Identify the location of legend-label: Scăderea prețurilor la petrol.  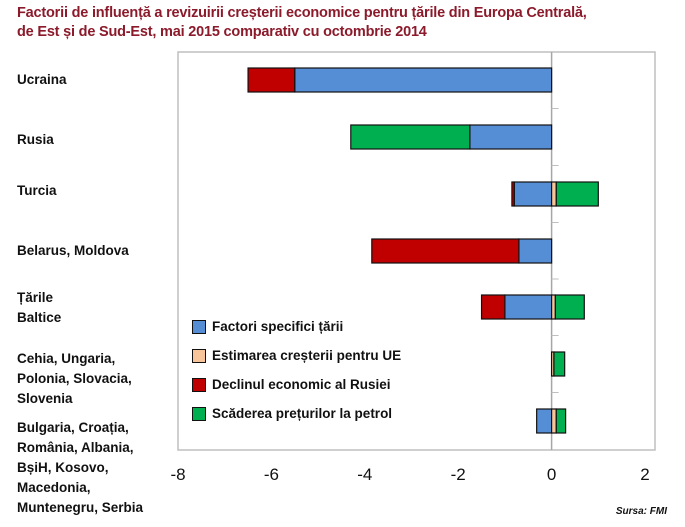
(302, 413).